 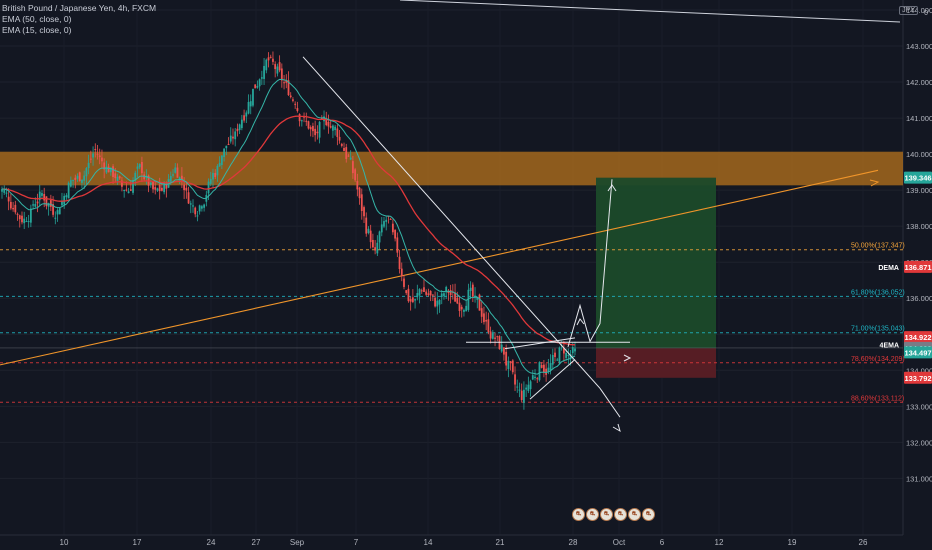 What do you see at coordinates (919, 442) in the screenshot?
I see `y-tick-label: 132.000` at bounding box center [919, 442].